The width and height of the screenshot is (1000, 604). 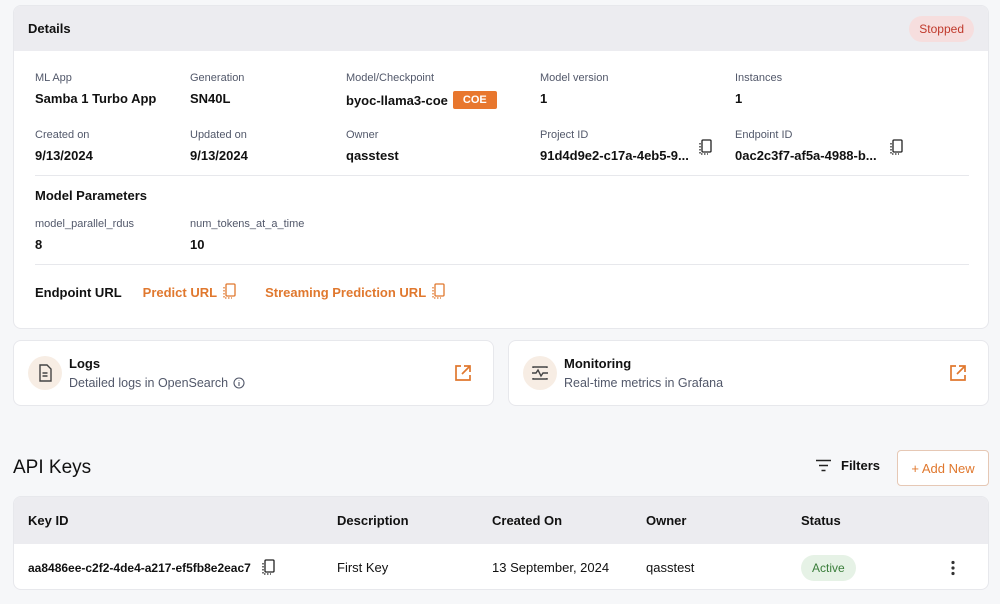 What do you see at coordinates (759, 78) in the screenshot?
I see `field-label: Instances` at bounding box center [759, 78].